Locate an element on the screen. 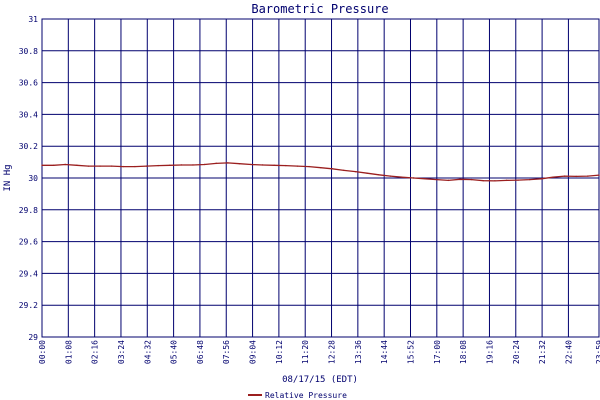  x-tick-label: 07:56 is located at coordinates (226, 352).